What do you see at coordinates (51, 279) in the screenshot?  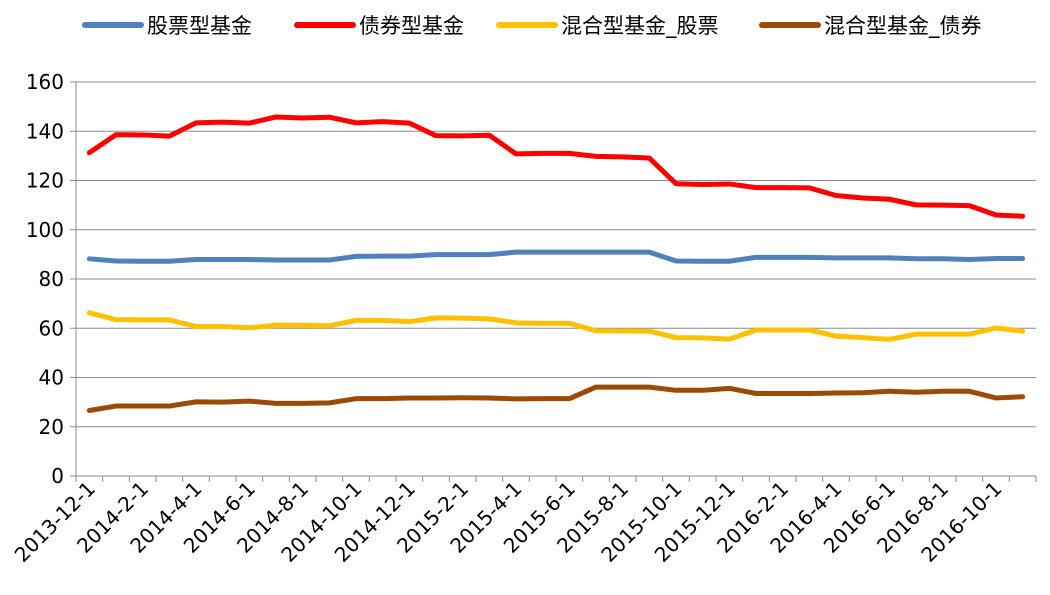 I see `y-tick-label: 80` at bounding box center [51, 279].